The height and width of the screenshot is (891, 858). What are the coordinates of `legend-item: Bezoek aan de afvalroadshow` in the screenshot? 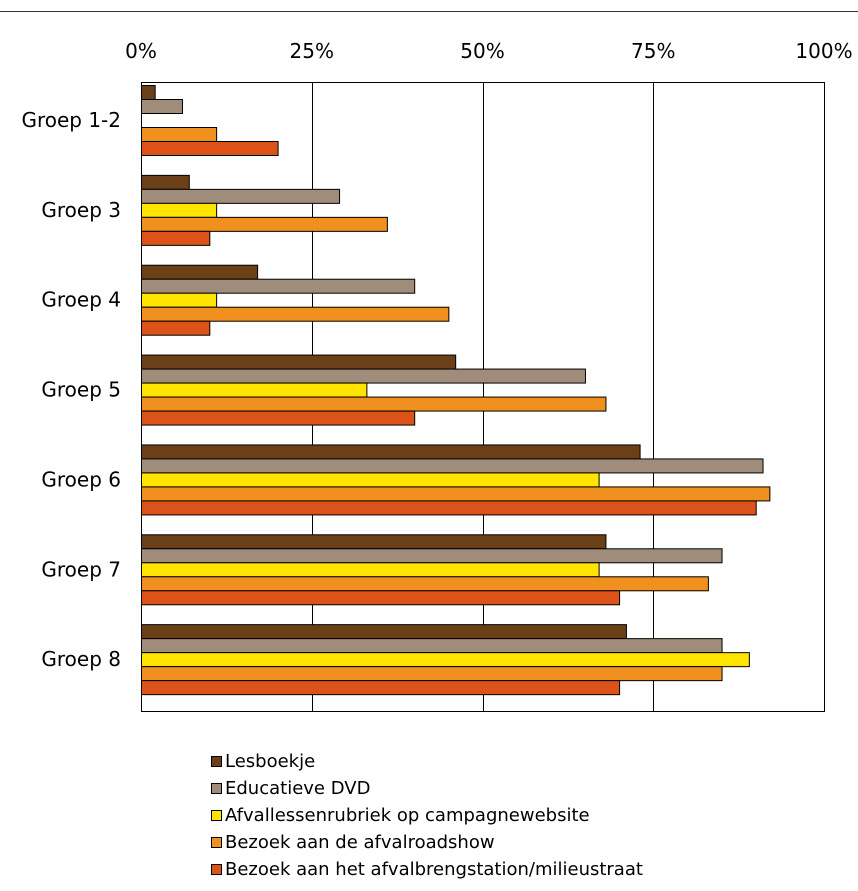 It's located at (427, 842).